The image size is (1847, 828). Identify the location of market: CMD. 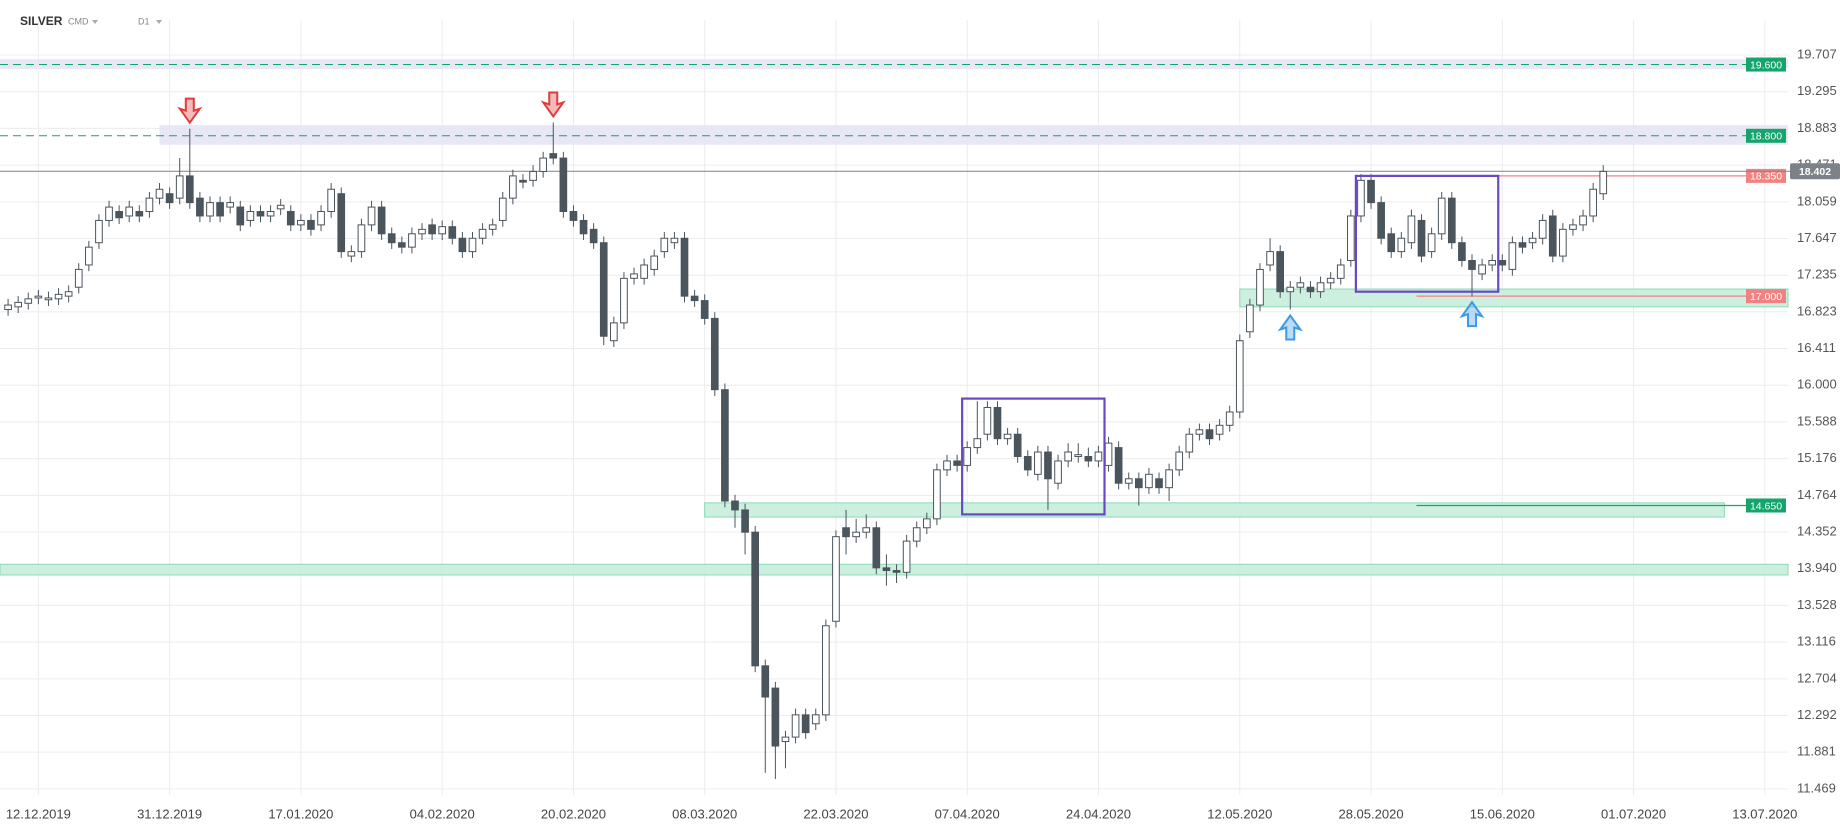
(78, 21).